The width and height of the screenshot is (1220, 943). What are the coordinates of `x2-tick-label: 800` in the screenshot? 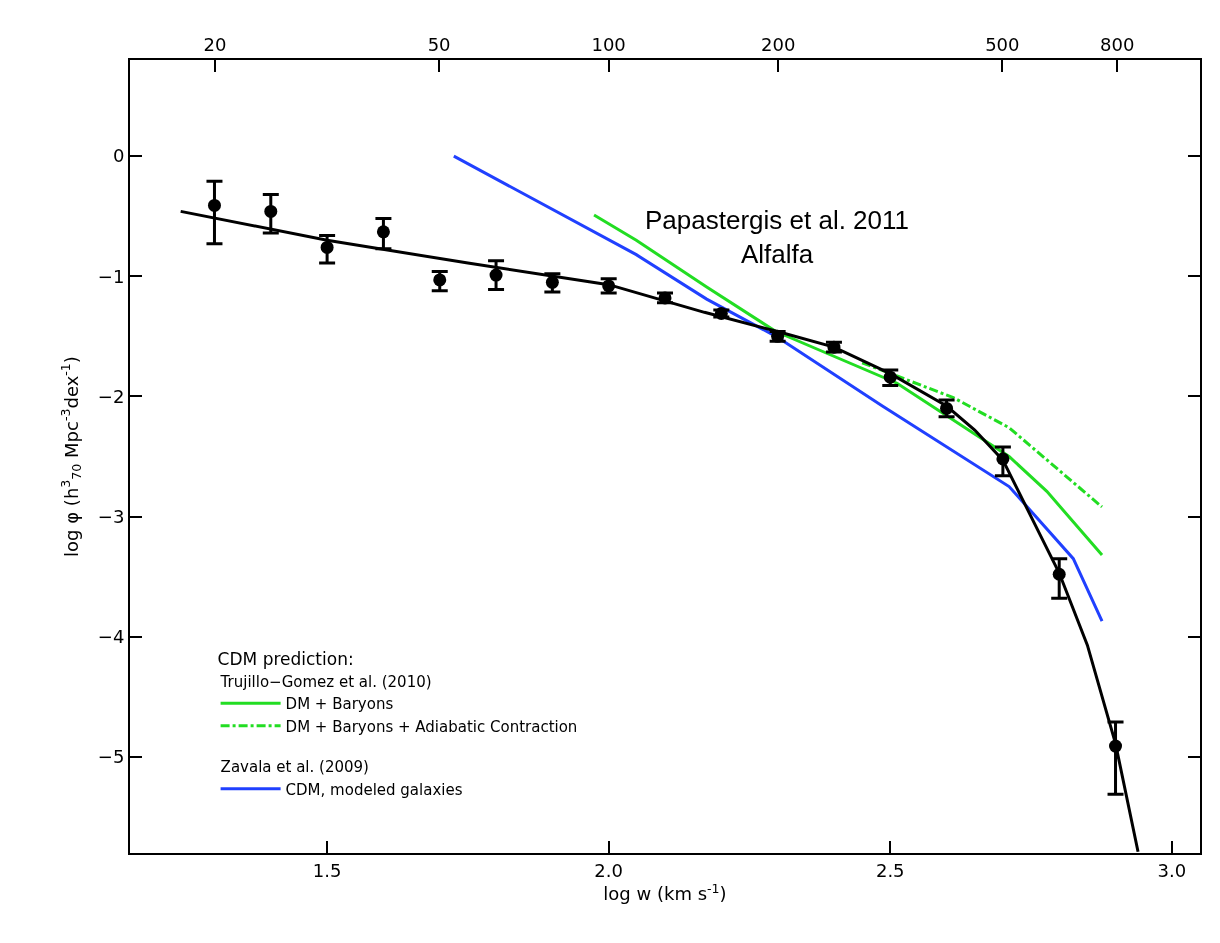 It's located at (1117, 44).